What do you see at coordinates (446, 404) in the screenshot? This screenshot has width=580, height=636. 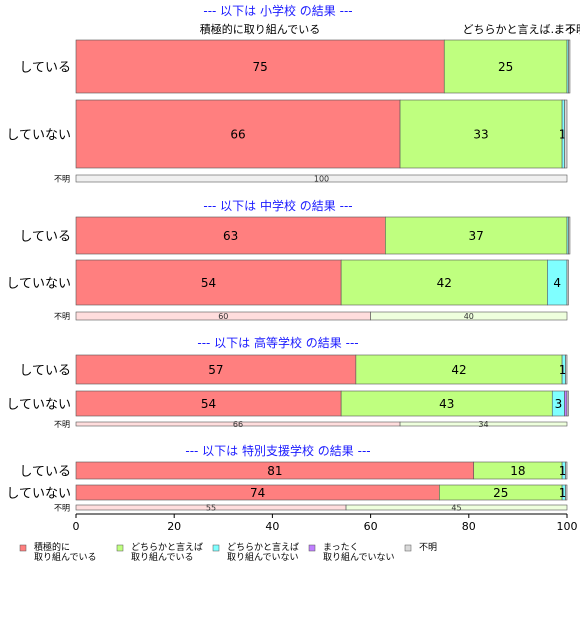 I see `data-label: 43` at bounding box center [446, 404].